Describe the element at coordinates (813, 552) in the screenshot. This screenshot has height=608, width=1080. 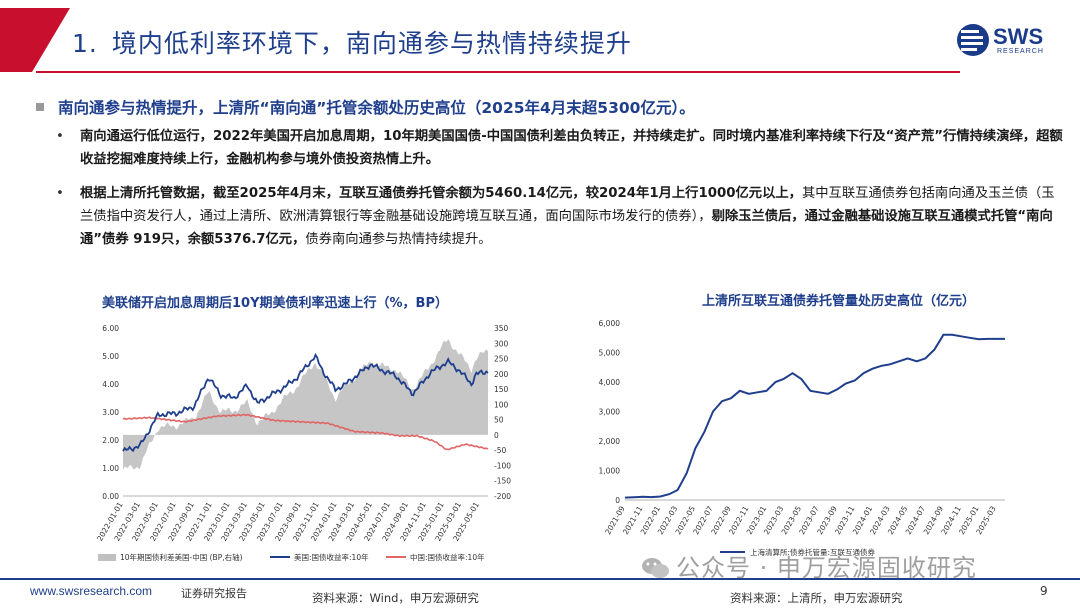
I see `legend-label-custody: 上海清算所:债券托管量:互联互通债券` at that location.